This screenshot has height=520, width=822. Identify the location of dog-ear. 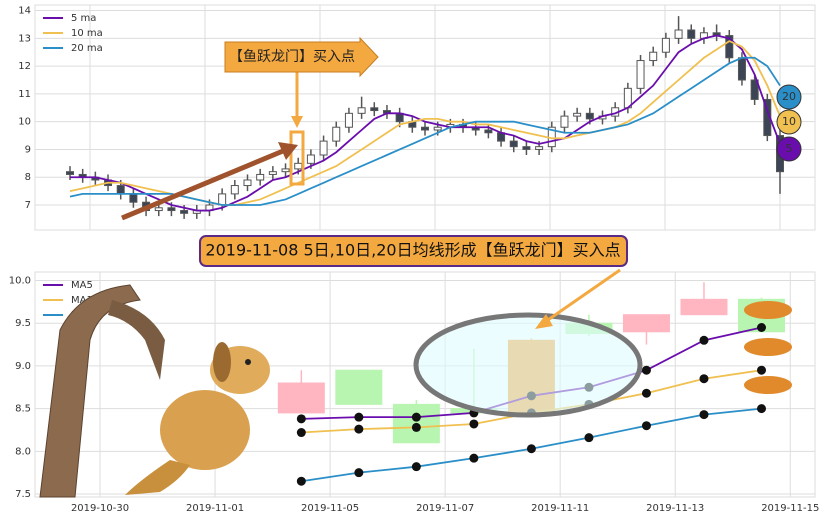
(222, 362).